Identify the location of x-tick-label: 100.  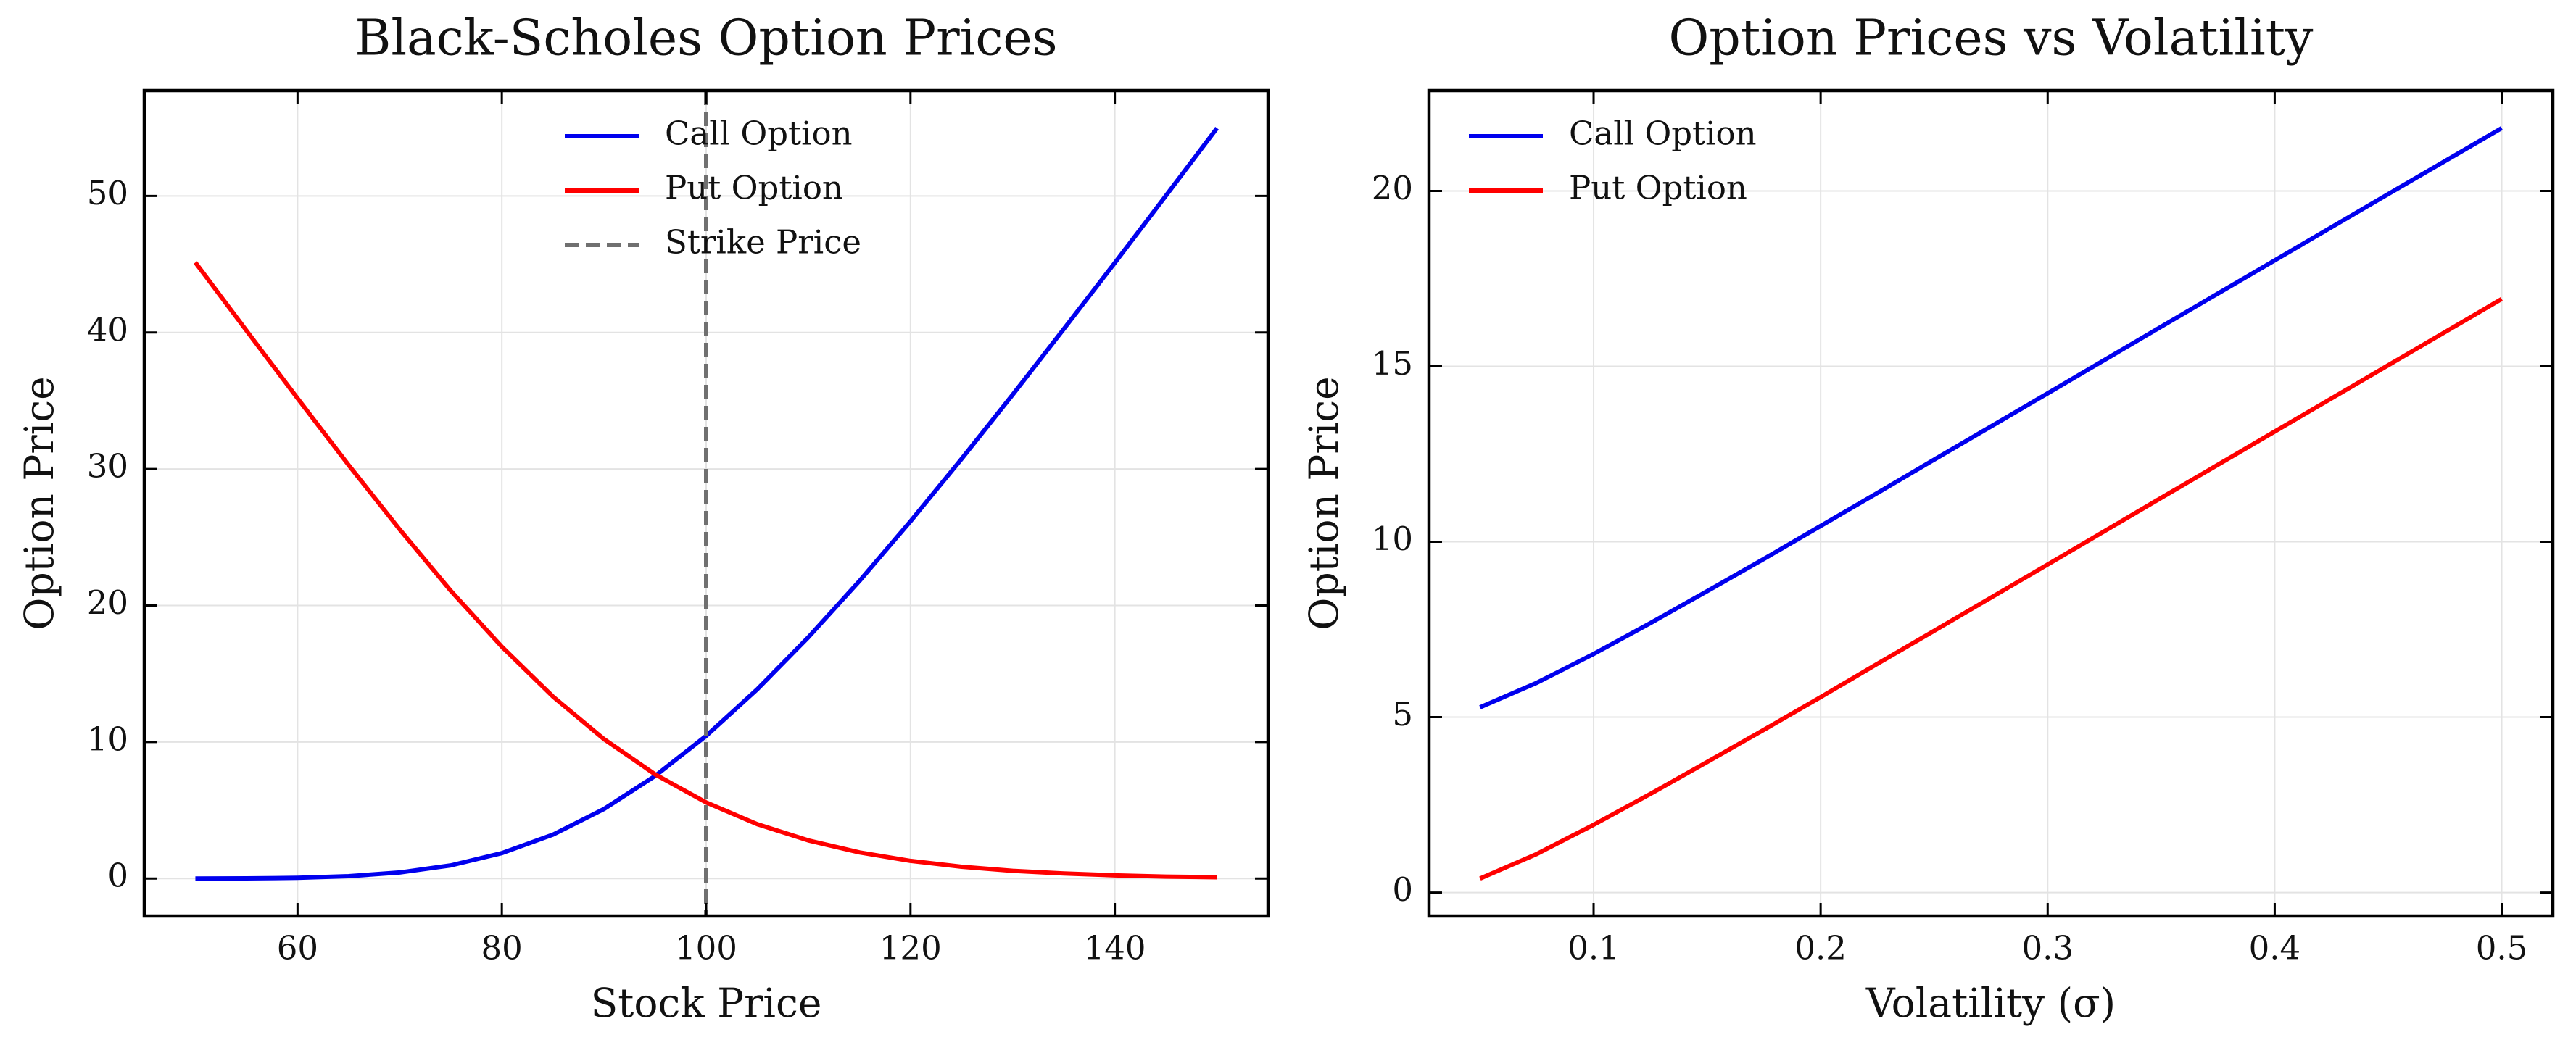
(706, 948).